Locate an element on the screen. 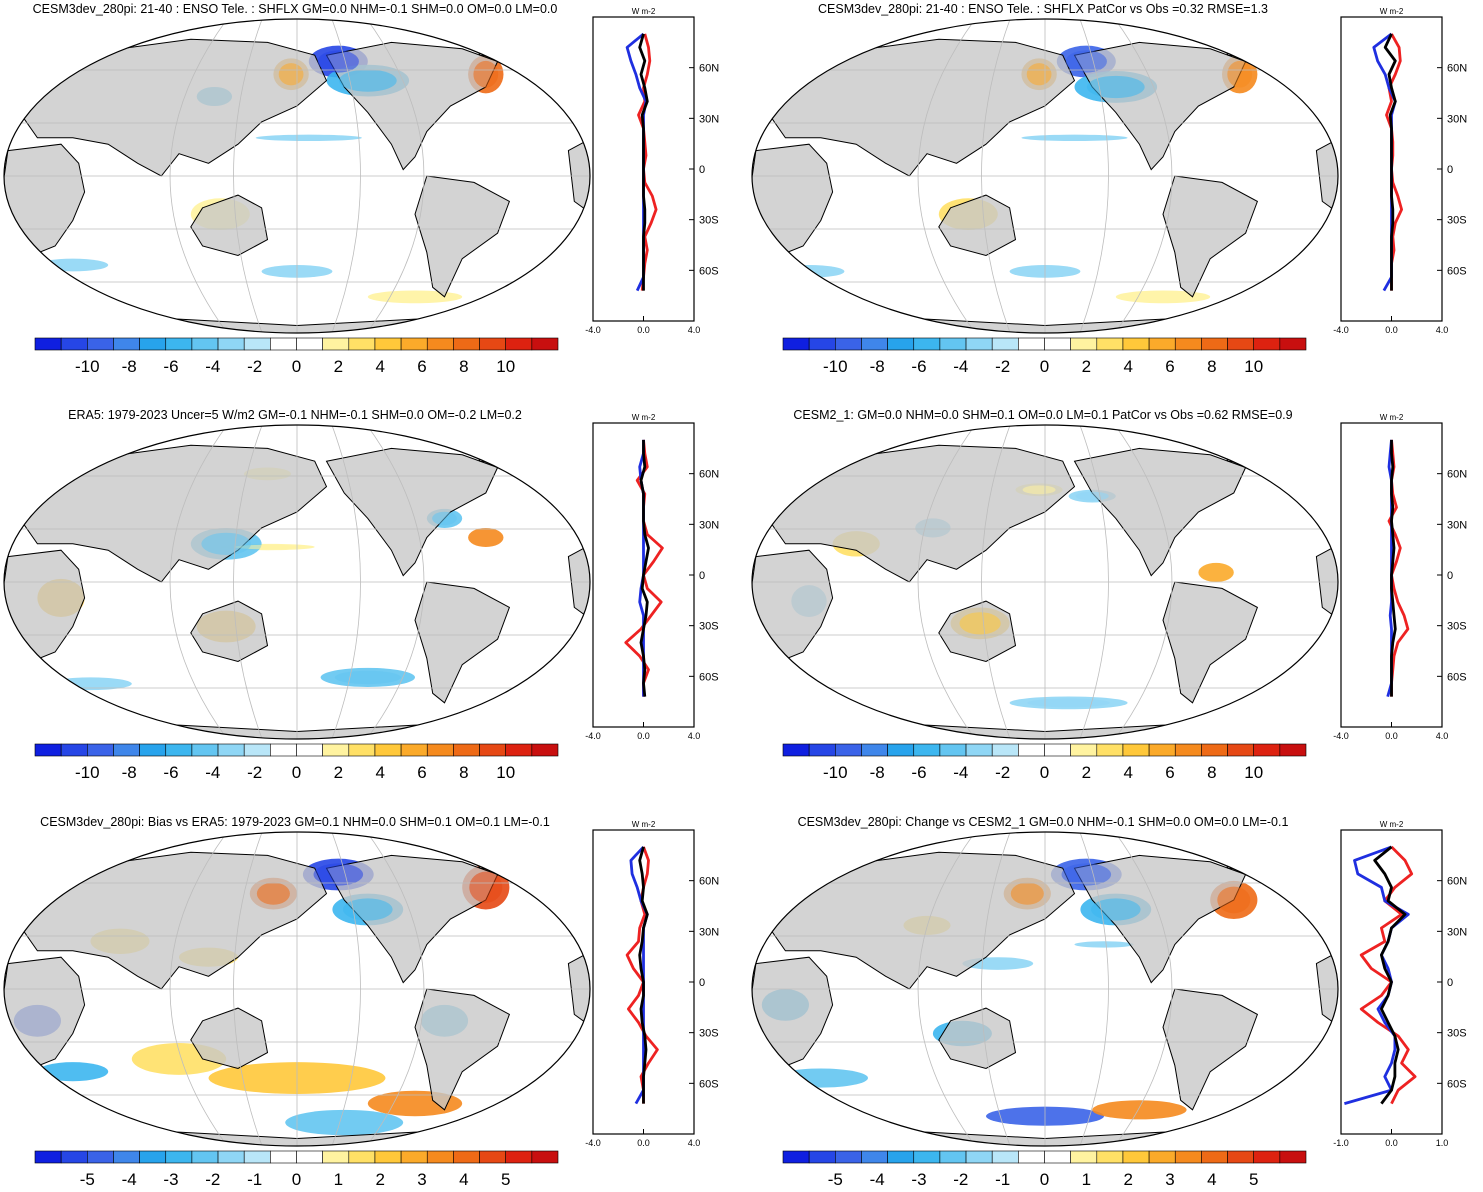 The height and width of the screenshot is (1192, 1483). colorbar-tick-label: 1 is located at coordinates (338, 1178).